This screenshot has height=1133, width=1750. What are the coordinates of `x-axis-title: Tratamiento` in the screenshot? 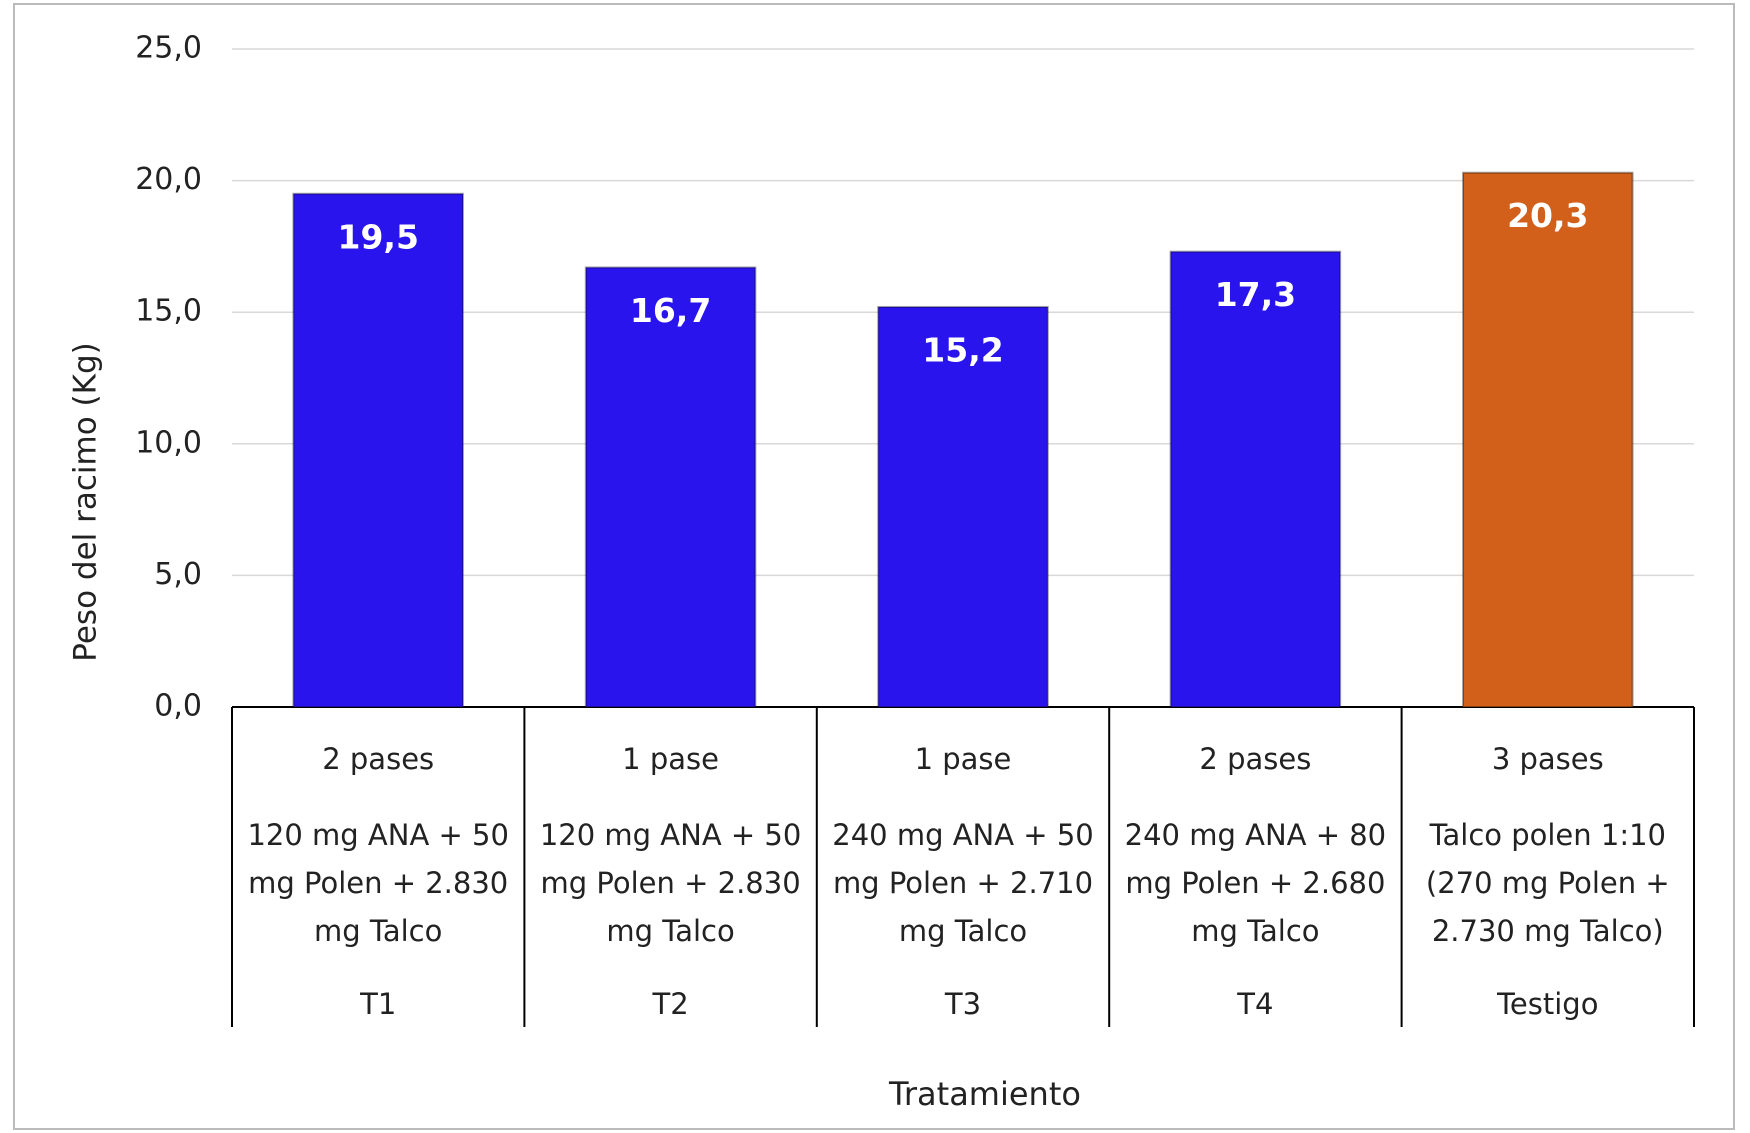 It's located at (984, 1094).